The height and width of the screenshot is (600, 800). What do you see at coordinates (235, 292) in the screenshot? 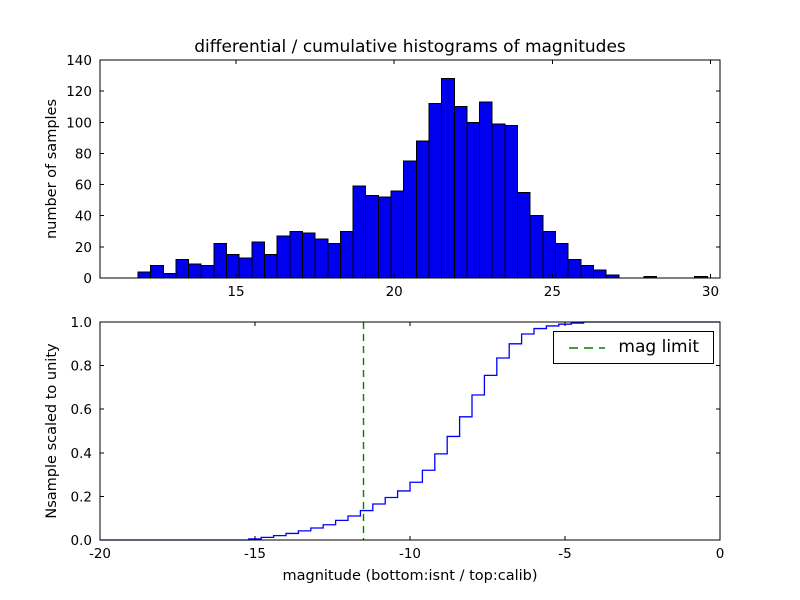
I see `x-tick-label: 15` at bounding box center [235, 292].